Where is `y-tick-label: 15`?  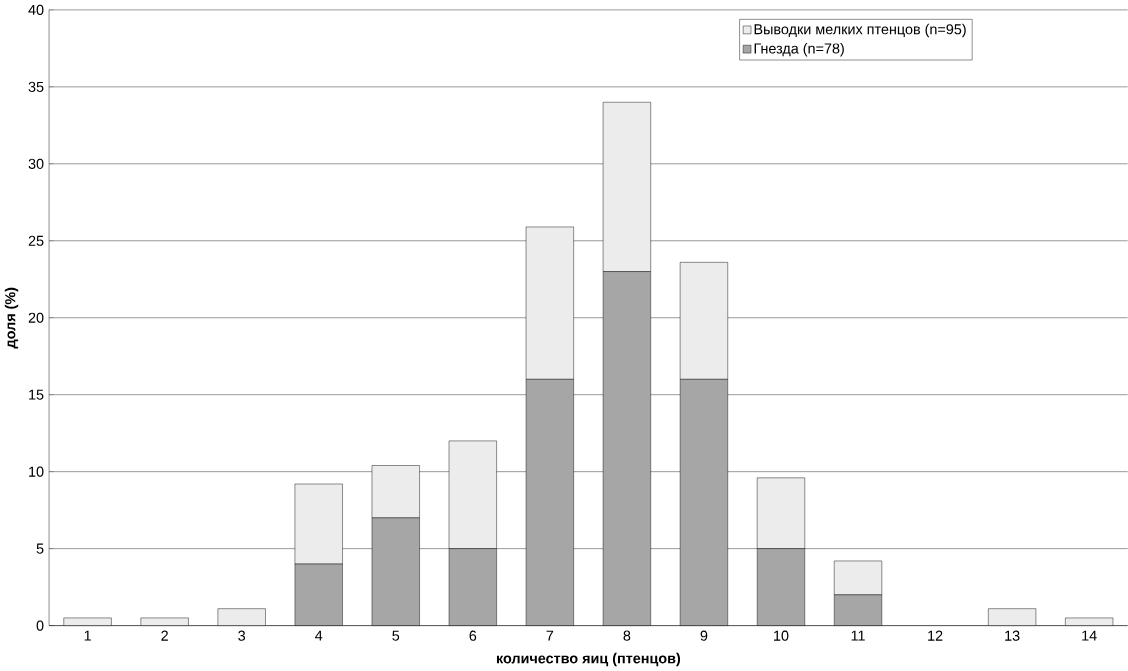
y-tick-label: 15 is located at coordinates (36, 394).